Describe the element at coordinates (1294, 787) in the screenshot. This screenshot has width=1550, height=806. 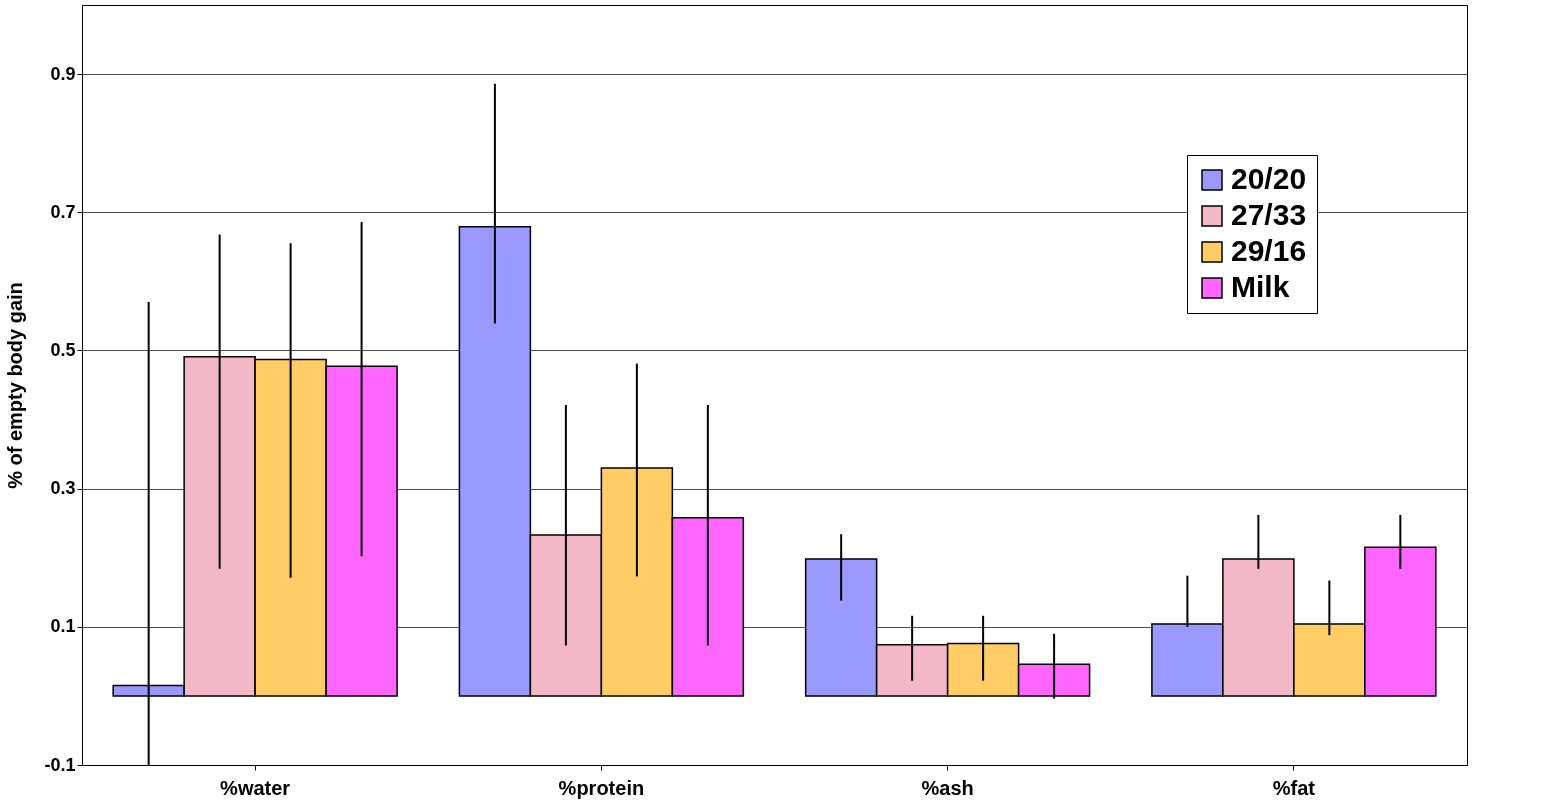
I see `x-tick-label: %fat` at that location.